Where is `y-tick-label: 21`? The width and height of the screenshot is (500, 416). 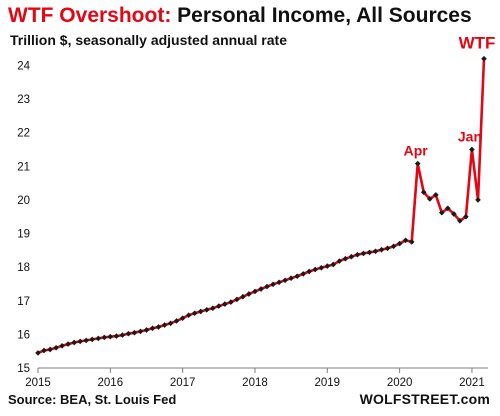
y-tick-label: 21 is located at coordinates (23, 167).